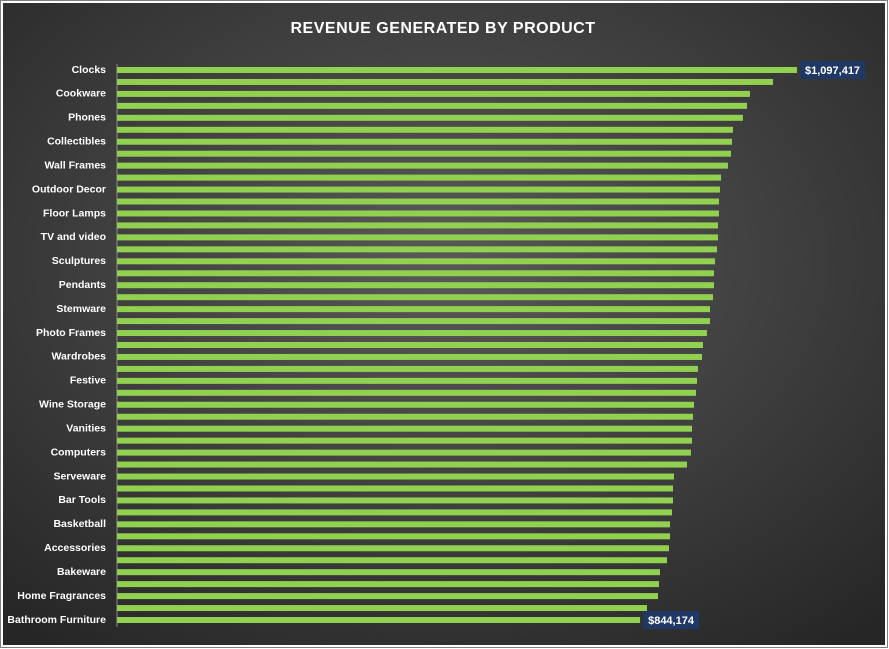 This screenshot has height=649, width=889. Describe the element at coordinates (88, 381) in the screenshot. I see `y-tick-label: Festive` at that location.